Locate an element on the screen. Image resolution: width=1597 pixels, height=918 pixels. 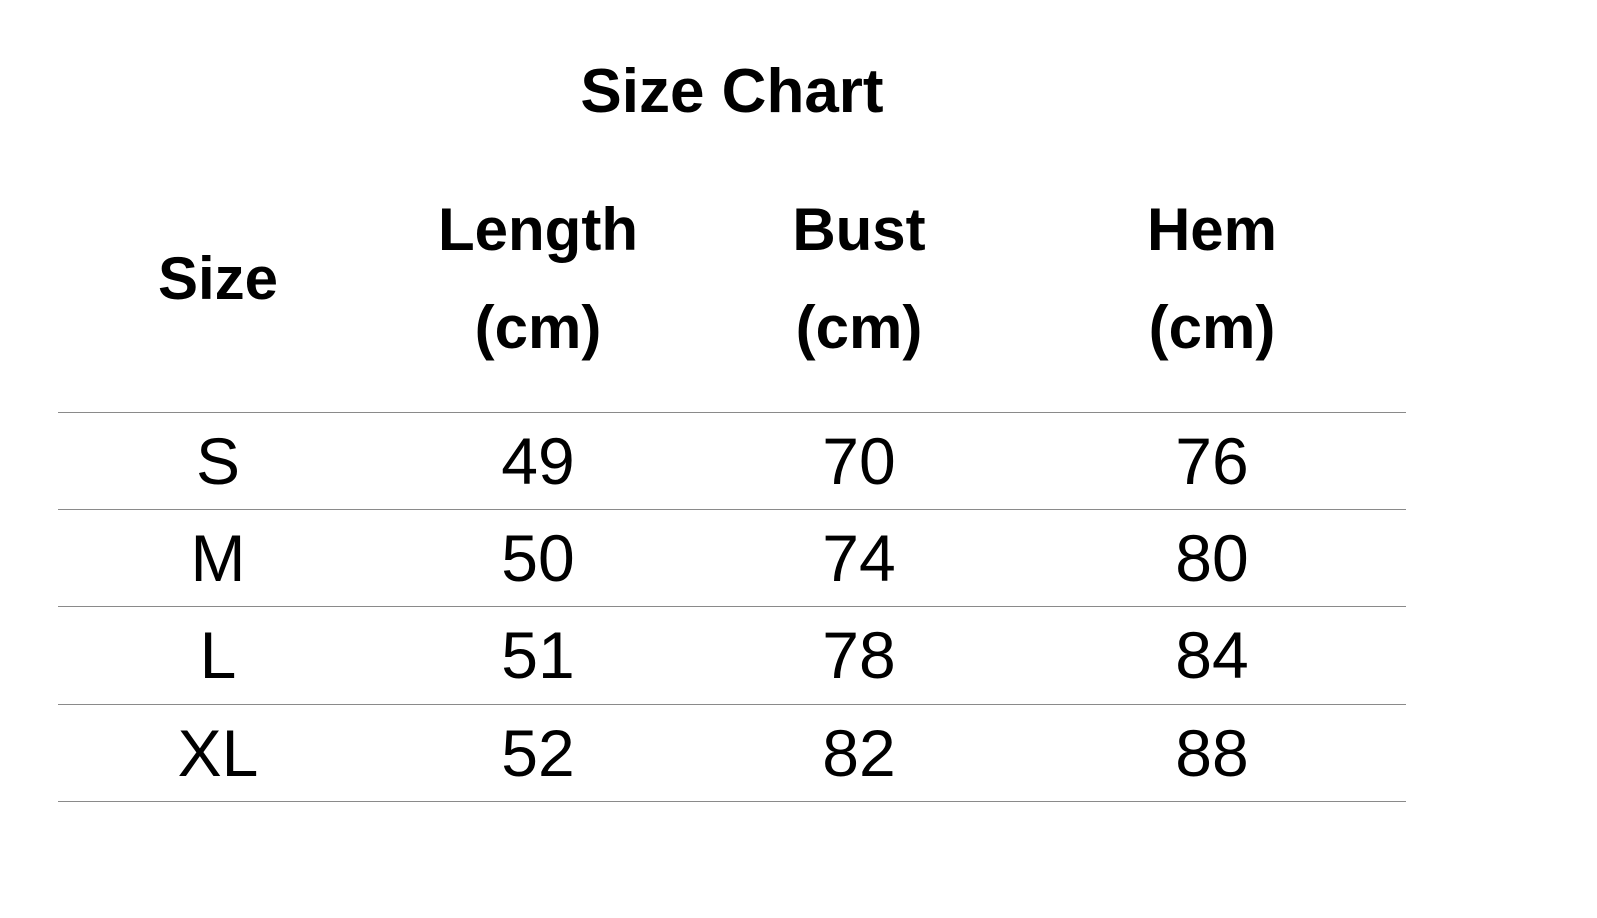
measurement-cell: 70 is located at coordinates (859, 461).